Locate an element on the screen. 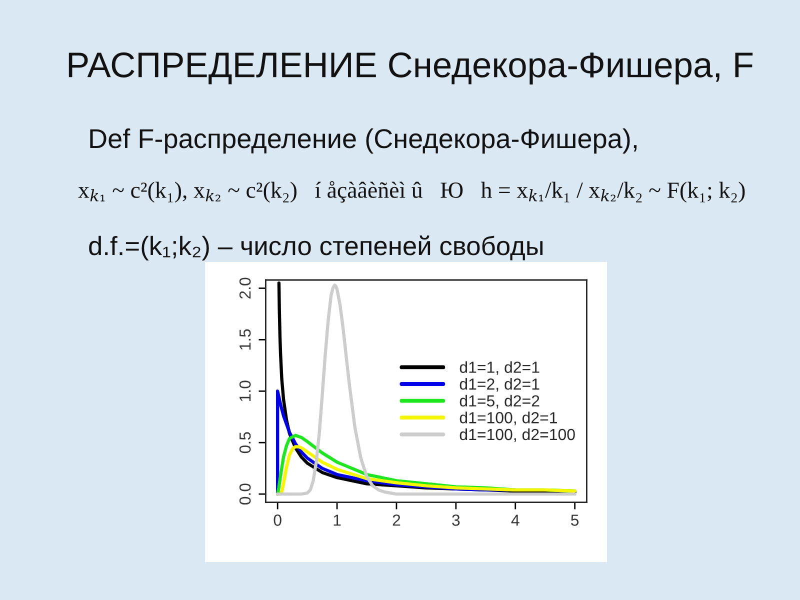 The width and height of the screenshot is (800, 600). text: x$_{k₁}$ ~ c²(k₁), x$_{k₂}$ ~ c²(k₂) í åçàâèñèì û Ю h = x$_{k₁}$/k₁ / x$_{k₂}$/k₂ ~ F(k₁; k₂) is located at coordinates (411, 192).